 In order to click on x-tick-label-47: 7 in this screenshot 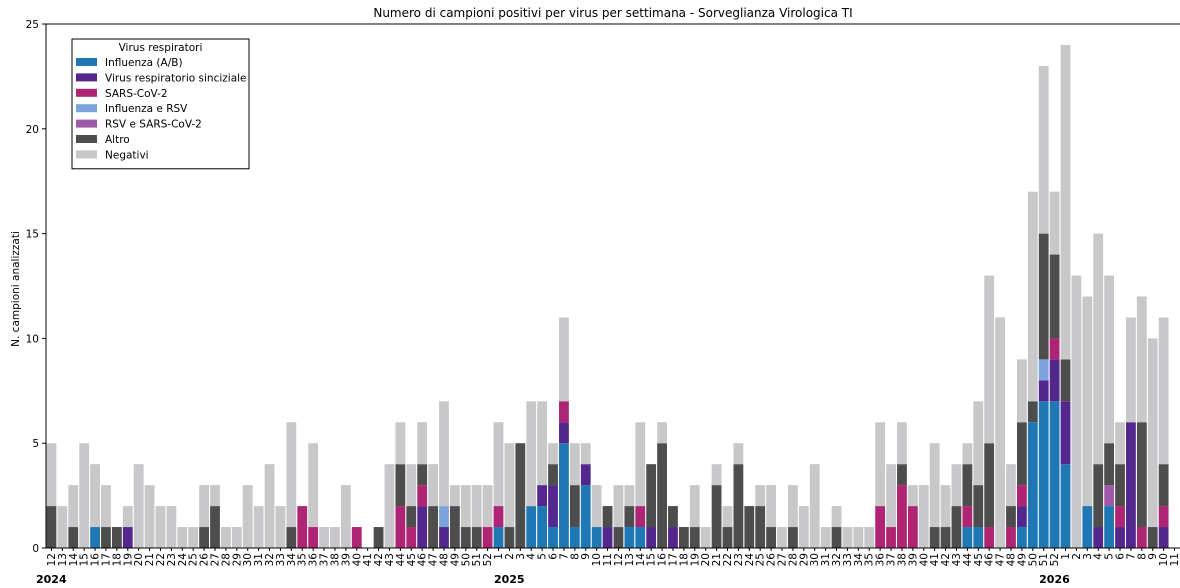, I will do `click(564, 556)`.